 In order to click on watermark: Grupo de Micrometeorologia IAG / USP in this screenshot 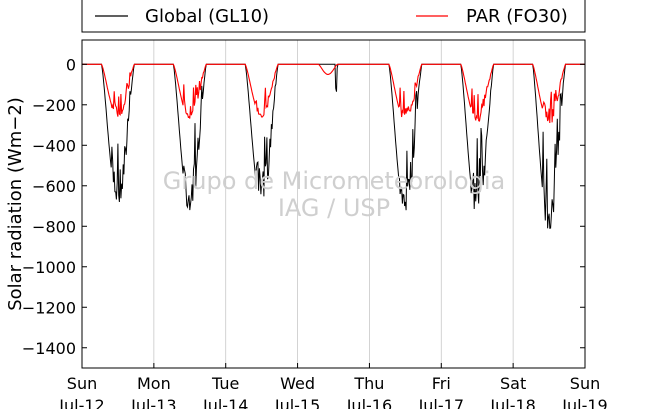, I will do `click(334, 194)`.